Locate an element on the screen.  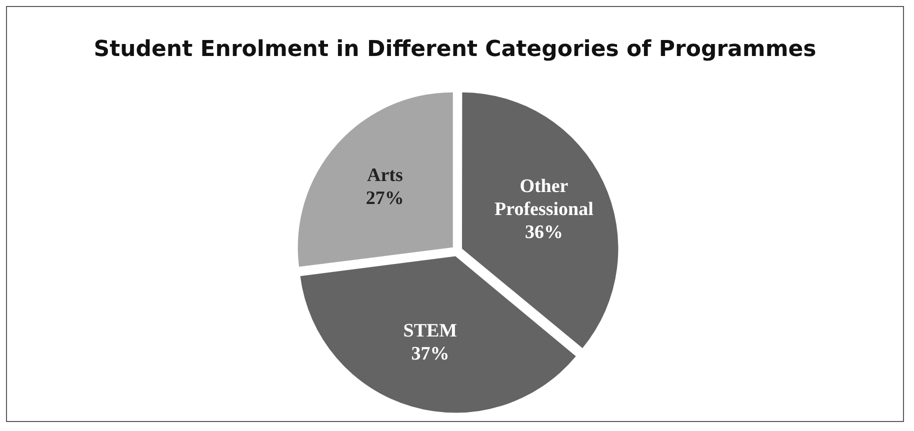
slice-label: Other Professional is located at coordinates (544, 198).